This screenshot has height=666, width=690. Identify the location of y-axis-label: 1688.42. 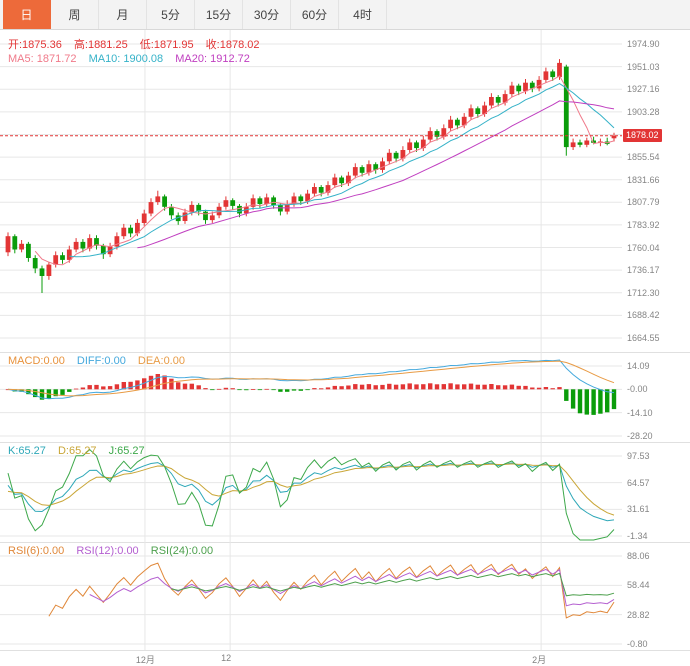
(643, 315).